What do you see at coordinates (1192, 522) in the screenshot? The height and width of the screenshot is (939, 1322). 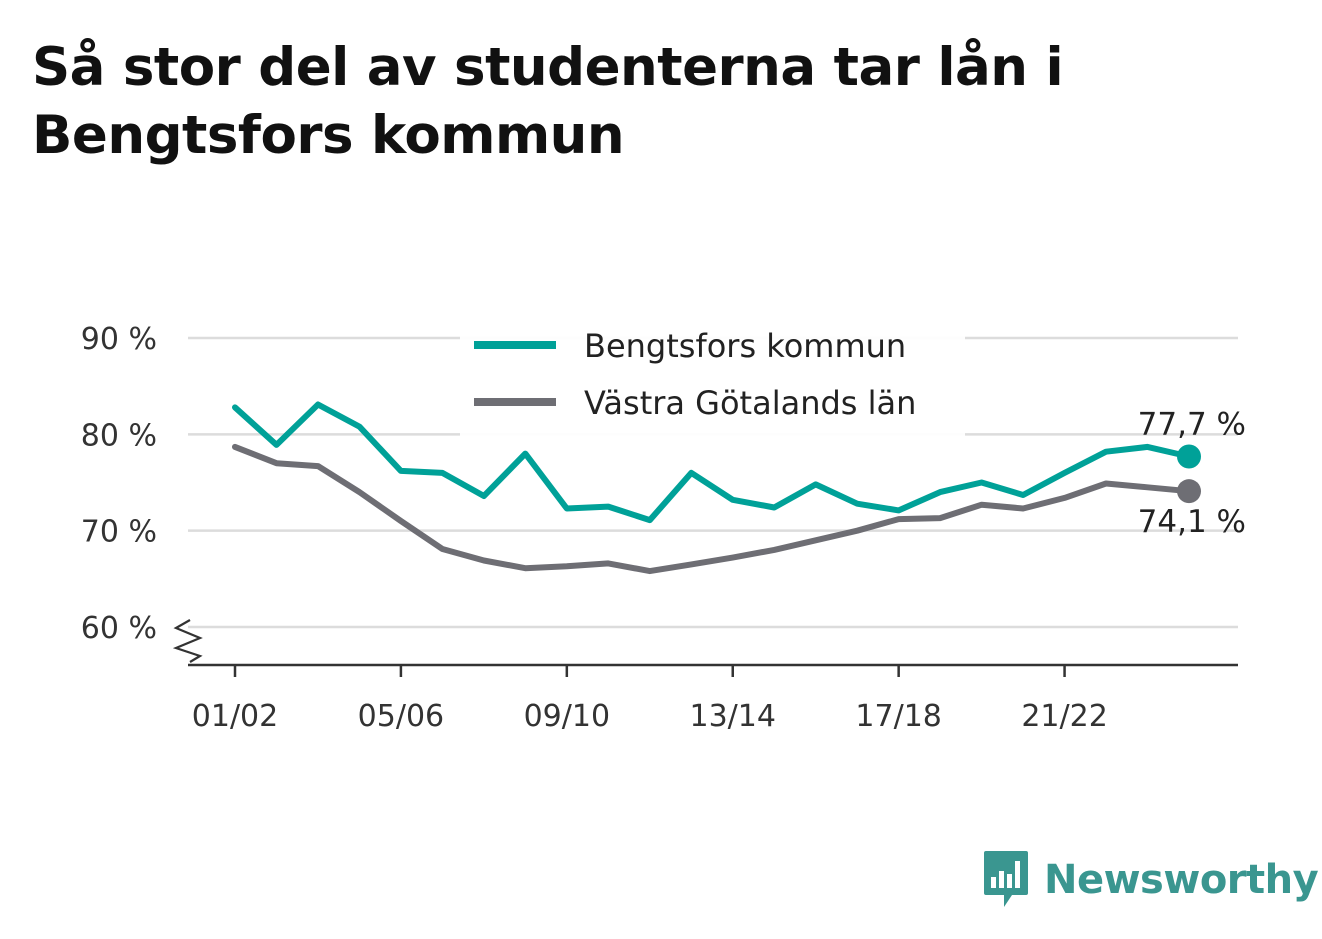 I see `end-value-label: 74,1 %` at bounding box center [1192, 522].